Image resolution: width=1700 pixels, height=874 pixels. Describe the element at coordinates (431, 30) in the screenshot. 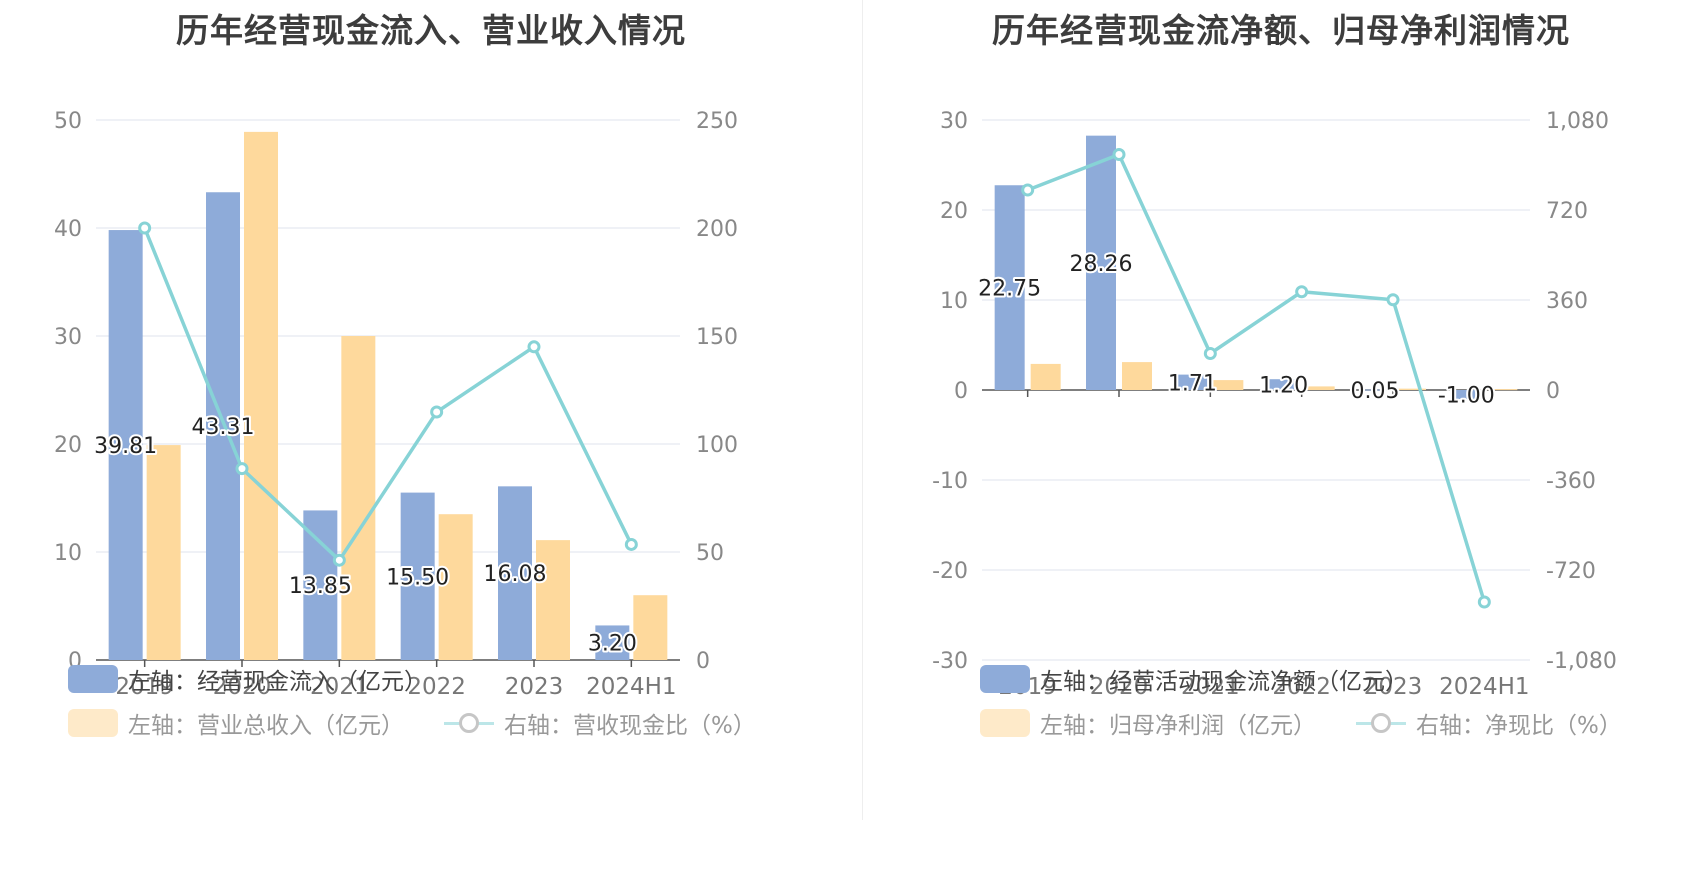

I see `chart-title: 历年经营现金流入、营业收入情况` at that location.